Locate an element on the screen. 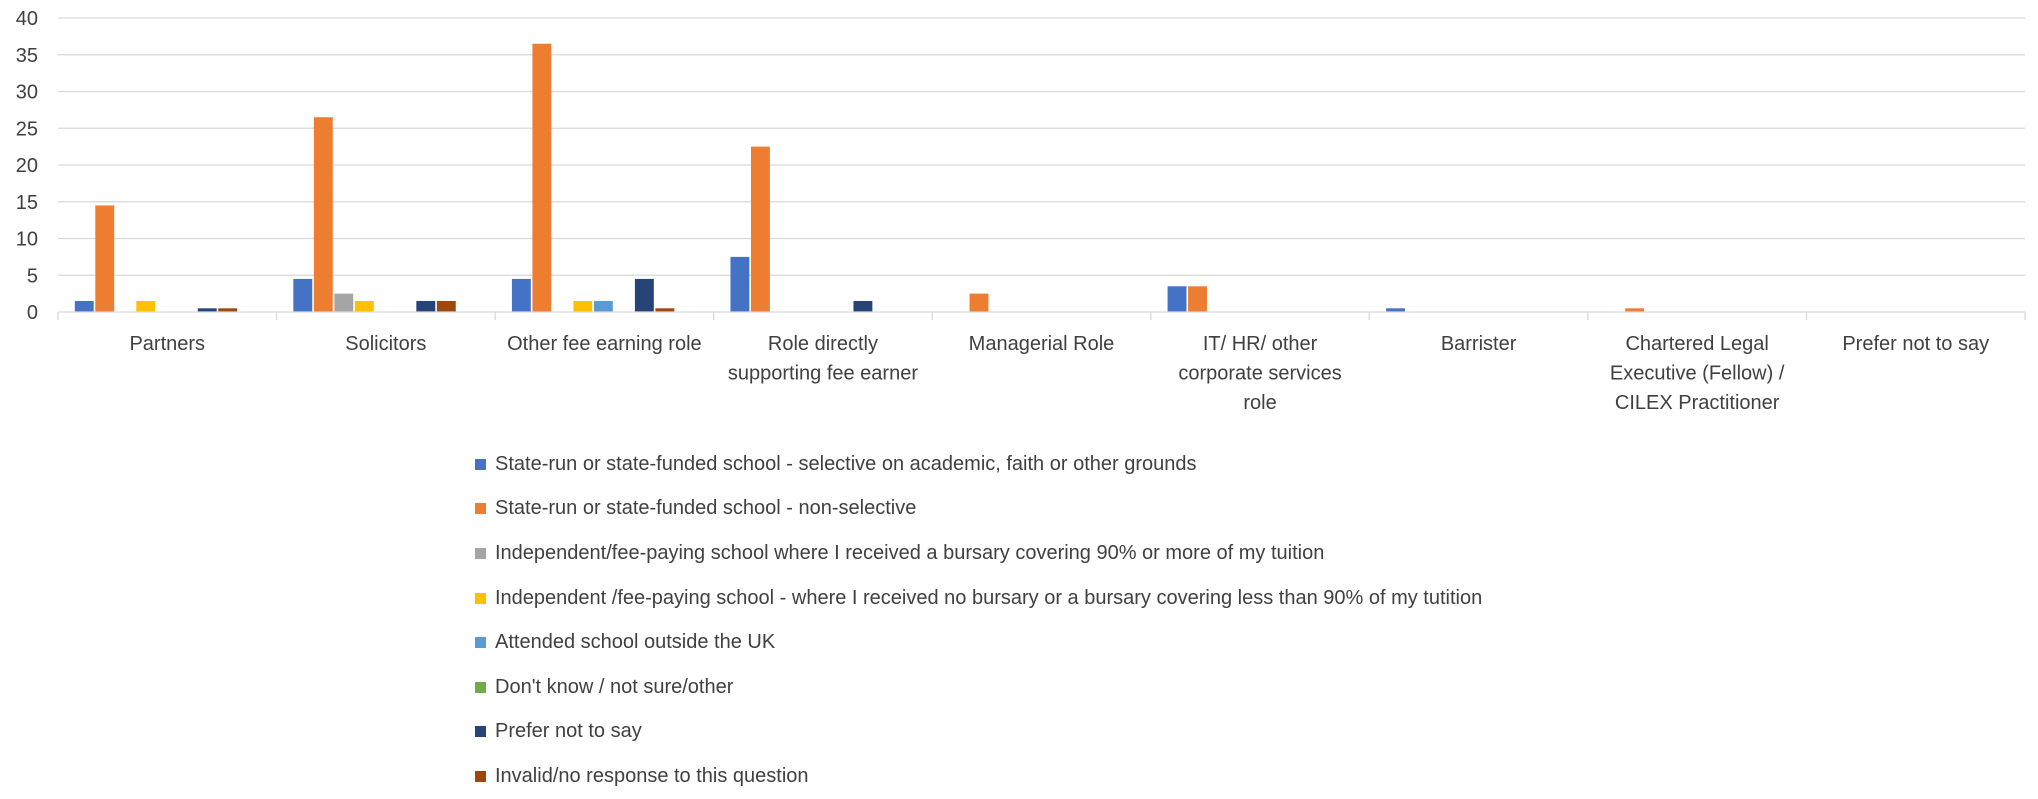 This screenshot has width=2038, height=799. legend-item: Prefer not to say is located at coordinates (978, 732).